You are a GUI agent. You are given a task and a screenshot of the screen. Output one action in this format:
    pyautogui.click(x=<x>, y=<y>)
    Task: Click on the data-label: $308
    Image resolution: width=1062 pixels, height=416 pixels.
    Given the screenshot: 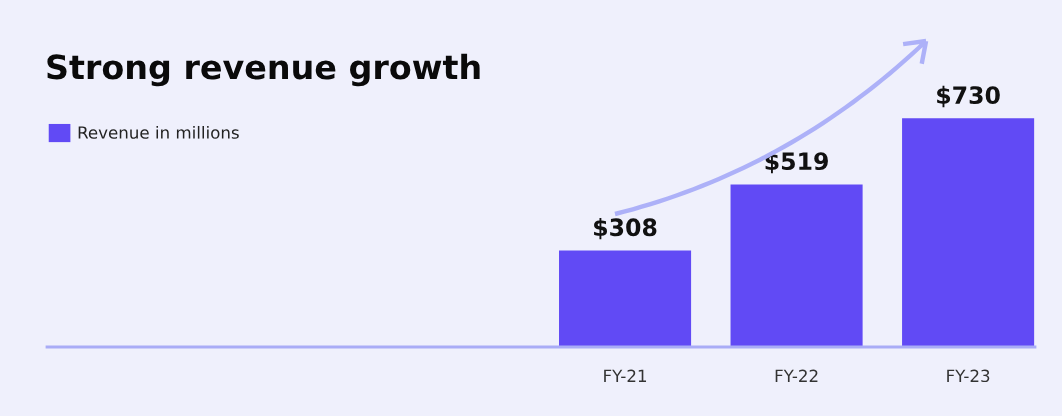 What is the action you would take?
    pyautogui.click(x=625, y=228)
    